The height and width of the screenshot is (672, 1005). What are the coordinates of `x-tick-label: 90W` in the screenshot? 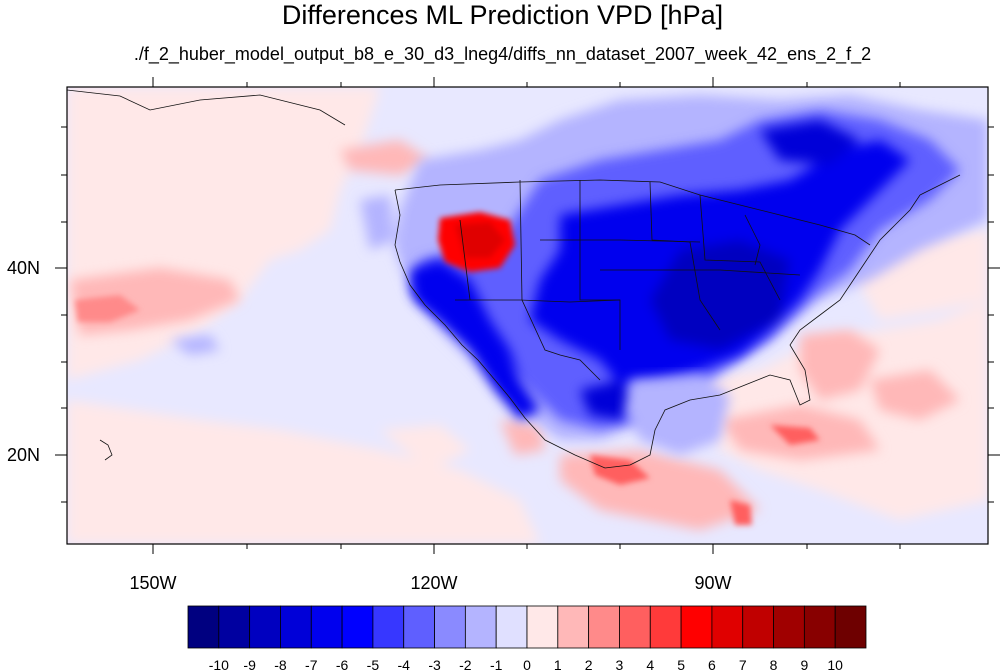 It's located at (712, 583).